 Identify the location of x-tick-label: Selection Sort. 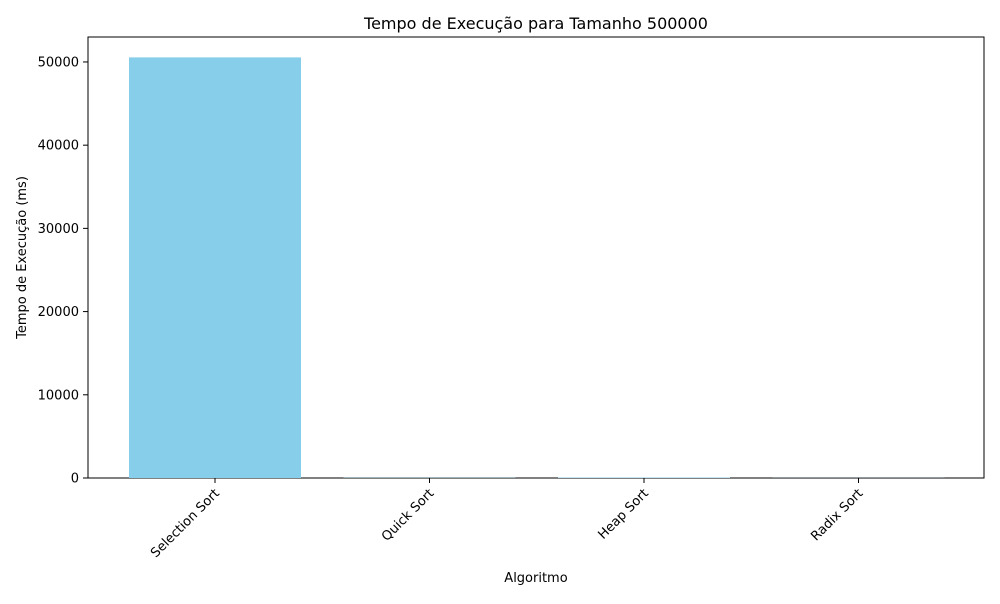
(185, 523).